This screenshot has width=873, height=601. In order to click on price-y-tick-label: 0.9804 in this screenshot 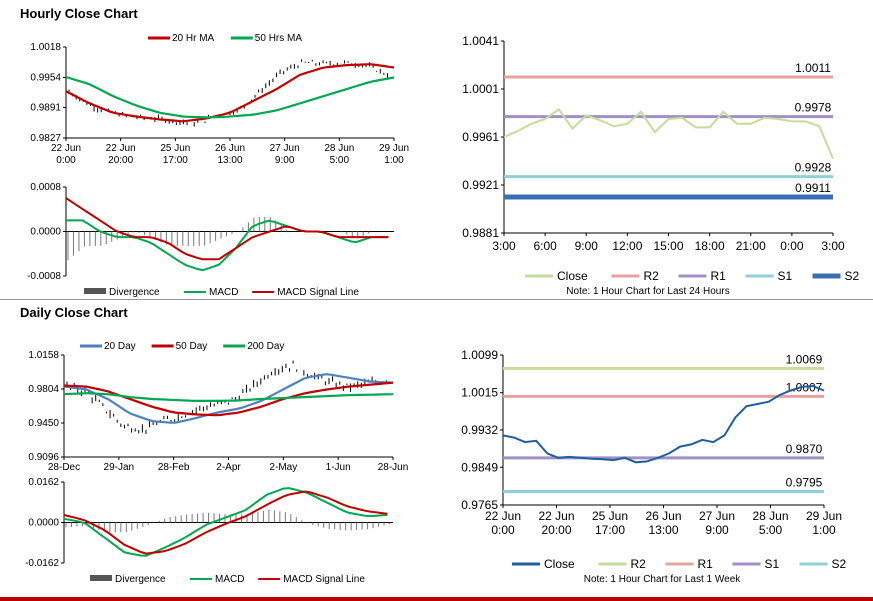, I will do `click(43, 389)`.